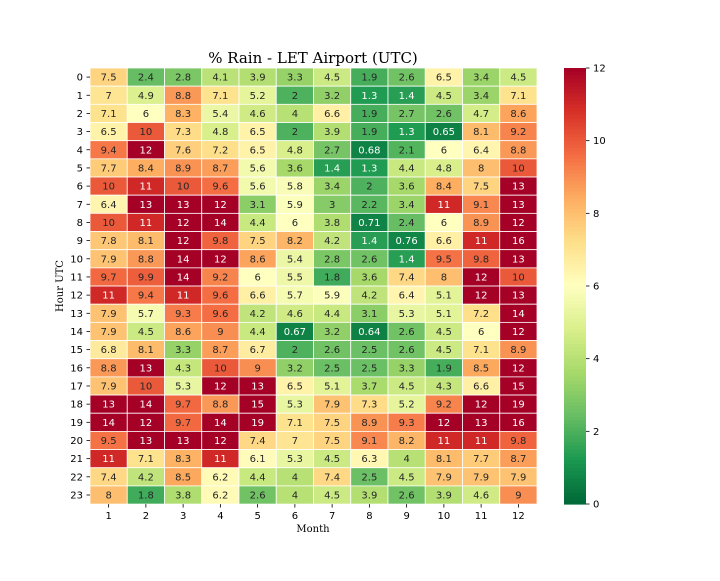  Describe the element at coordinates (332, 277) in the screenshot. I see `cell-value-label: 1.8` at that location.